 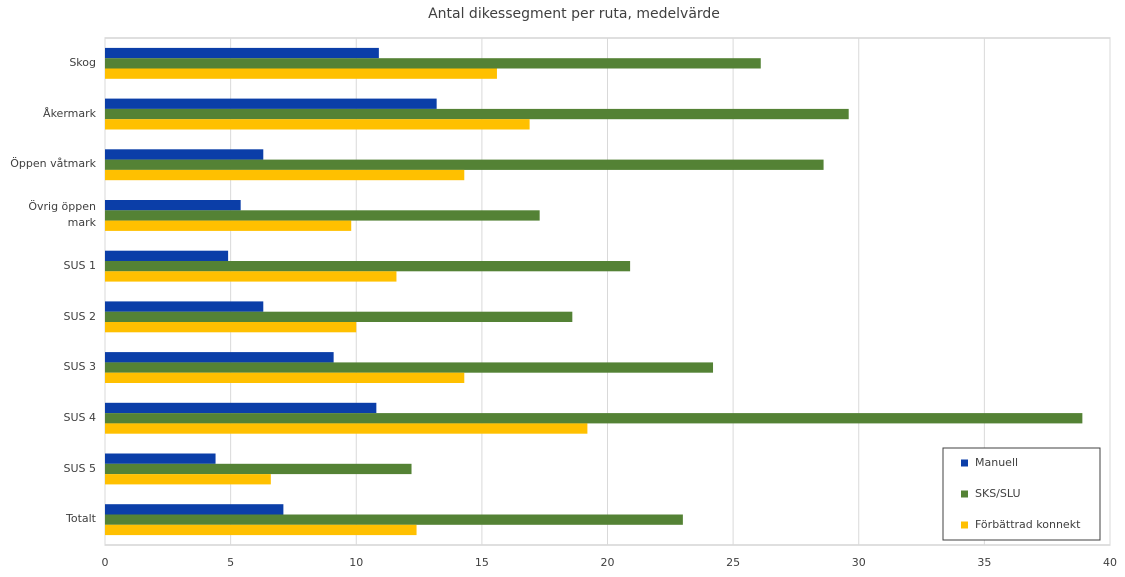 I want to click on y-tick-label-box: Skog, so click(x=82, y=63).